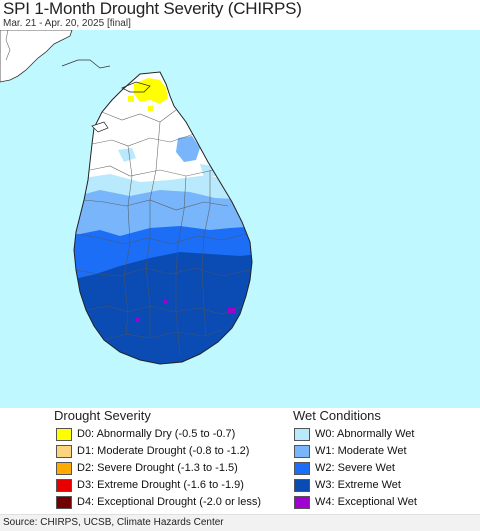  What do you see at coordinates (36, 56) in the screenshot?
I see `mainland-coast` at bounding box center [36, 56].